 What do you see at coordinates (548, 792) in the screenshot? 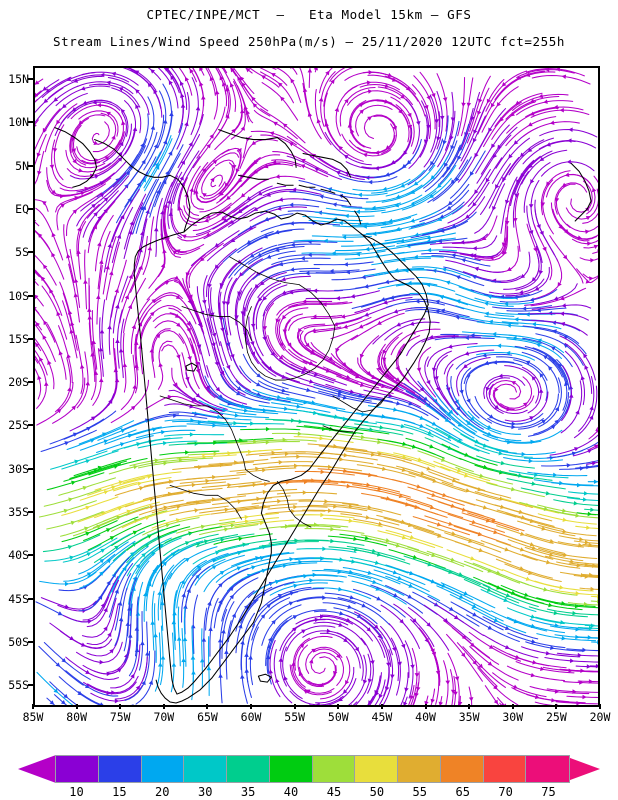
I see `colorbar-tick-label: 75` at bounding box center [548, 792].